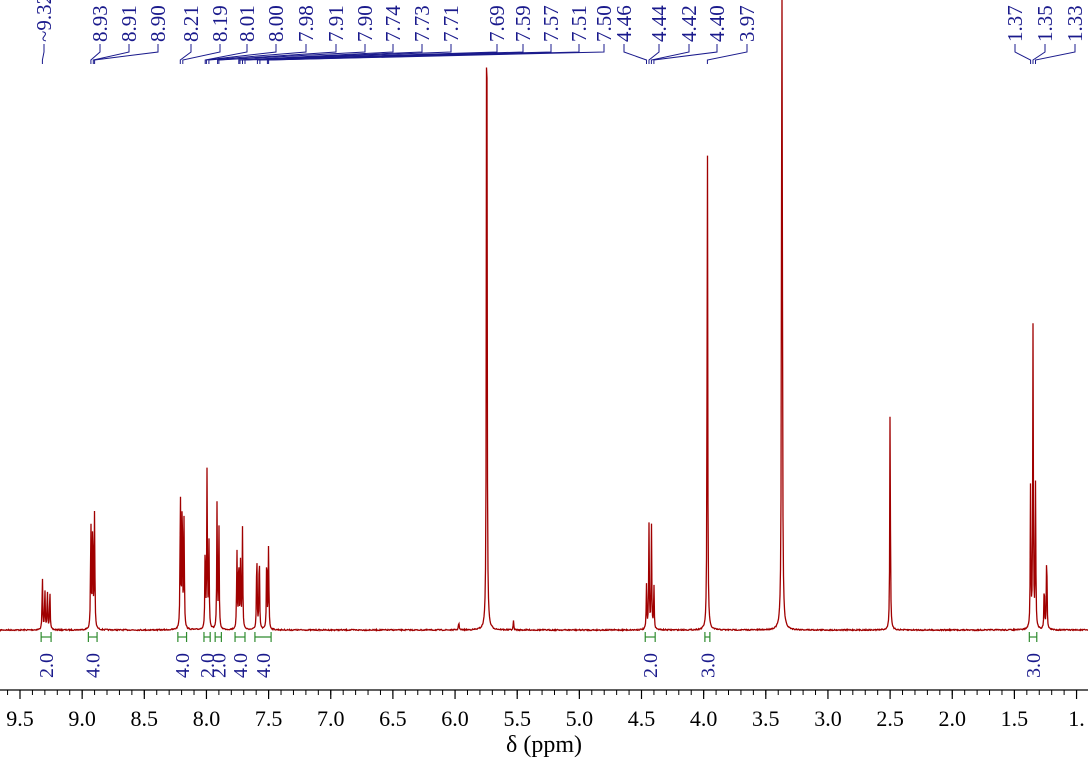 This screenshot has height=760, width=1088. I want to click on x-tick-label: 2.0, so click(953, 718).